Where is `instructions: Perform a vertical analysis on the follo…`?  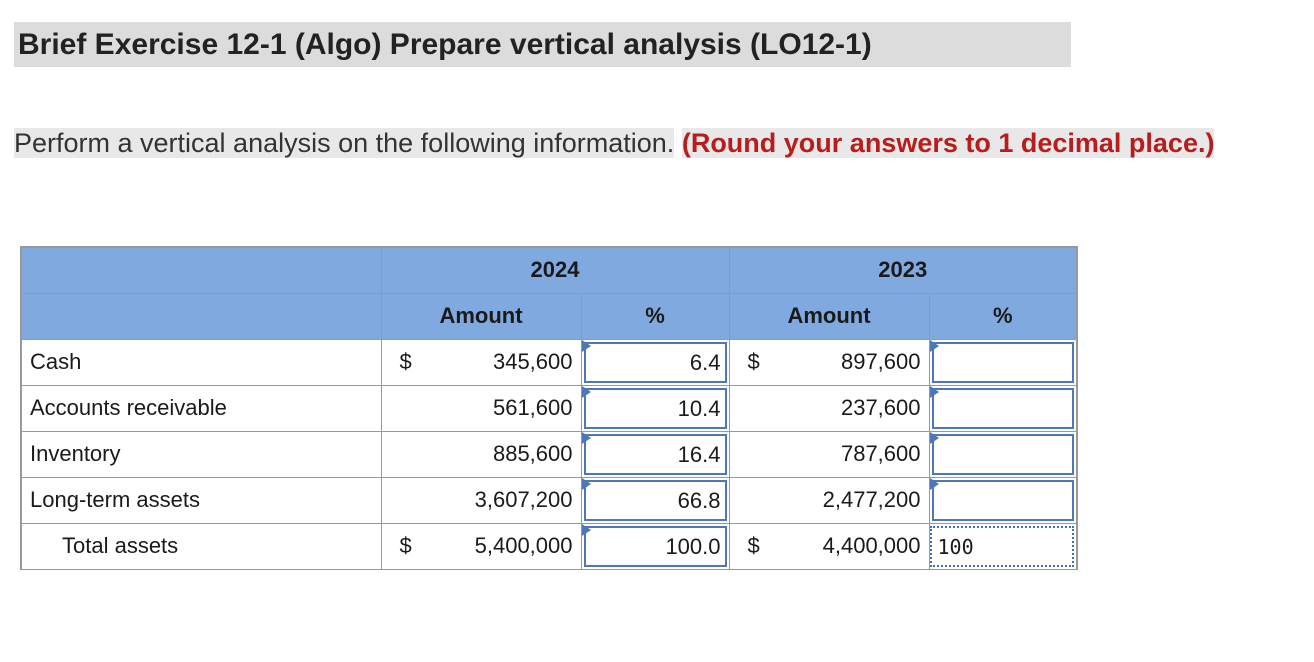
instructions: Perform a vertical analysis on the follo… is located at coordinates (649, 143).